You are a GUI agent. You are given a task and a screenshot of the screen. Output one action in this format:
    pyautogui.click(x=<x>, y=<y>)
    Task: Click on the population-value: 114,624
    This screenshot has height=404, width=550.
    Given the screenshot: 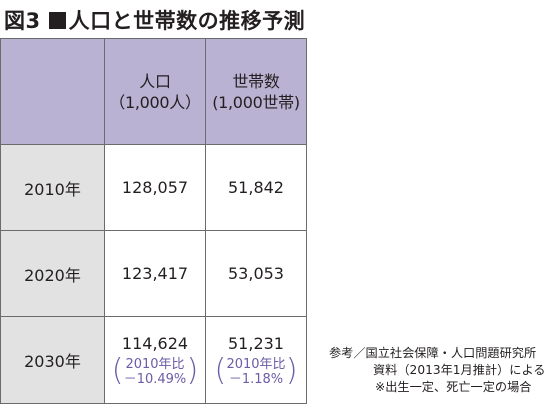 What is the action you would take?
    pyautogui.click(x=155, y=343)
    